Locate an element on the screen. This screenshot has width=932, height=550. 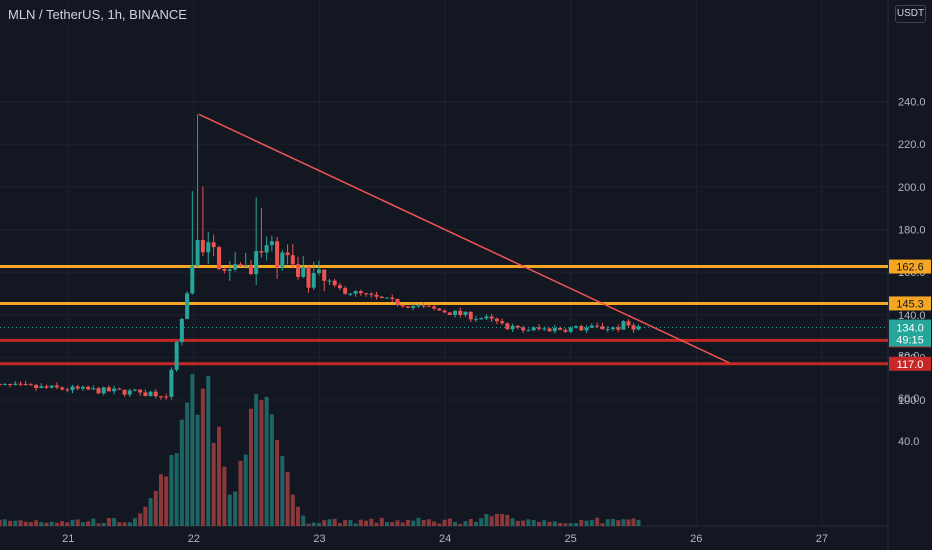
chart-title: MLN / TetherUS, 1h, BINANCE is located at coordinates (97, 14).